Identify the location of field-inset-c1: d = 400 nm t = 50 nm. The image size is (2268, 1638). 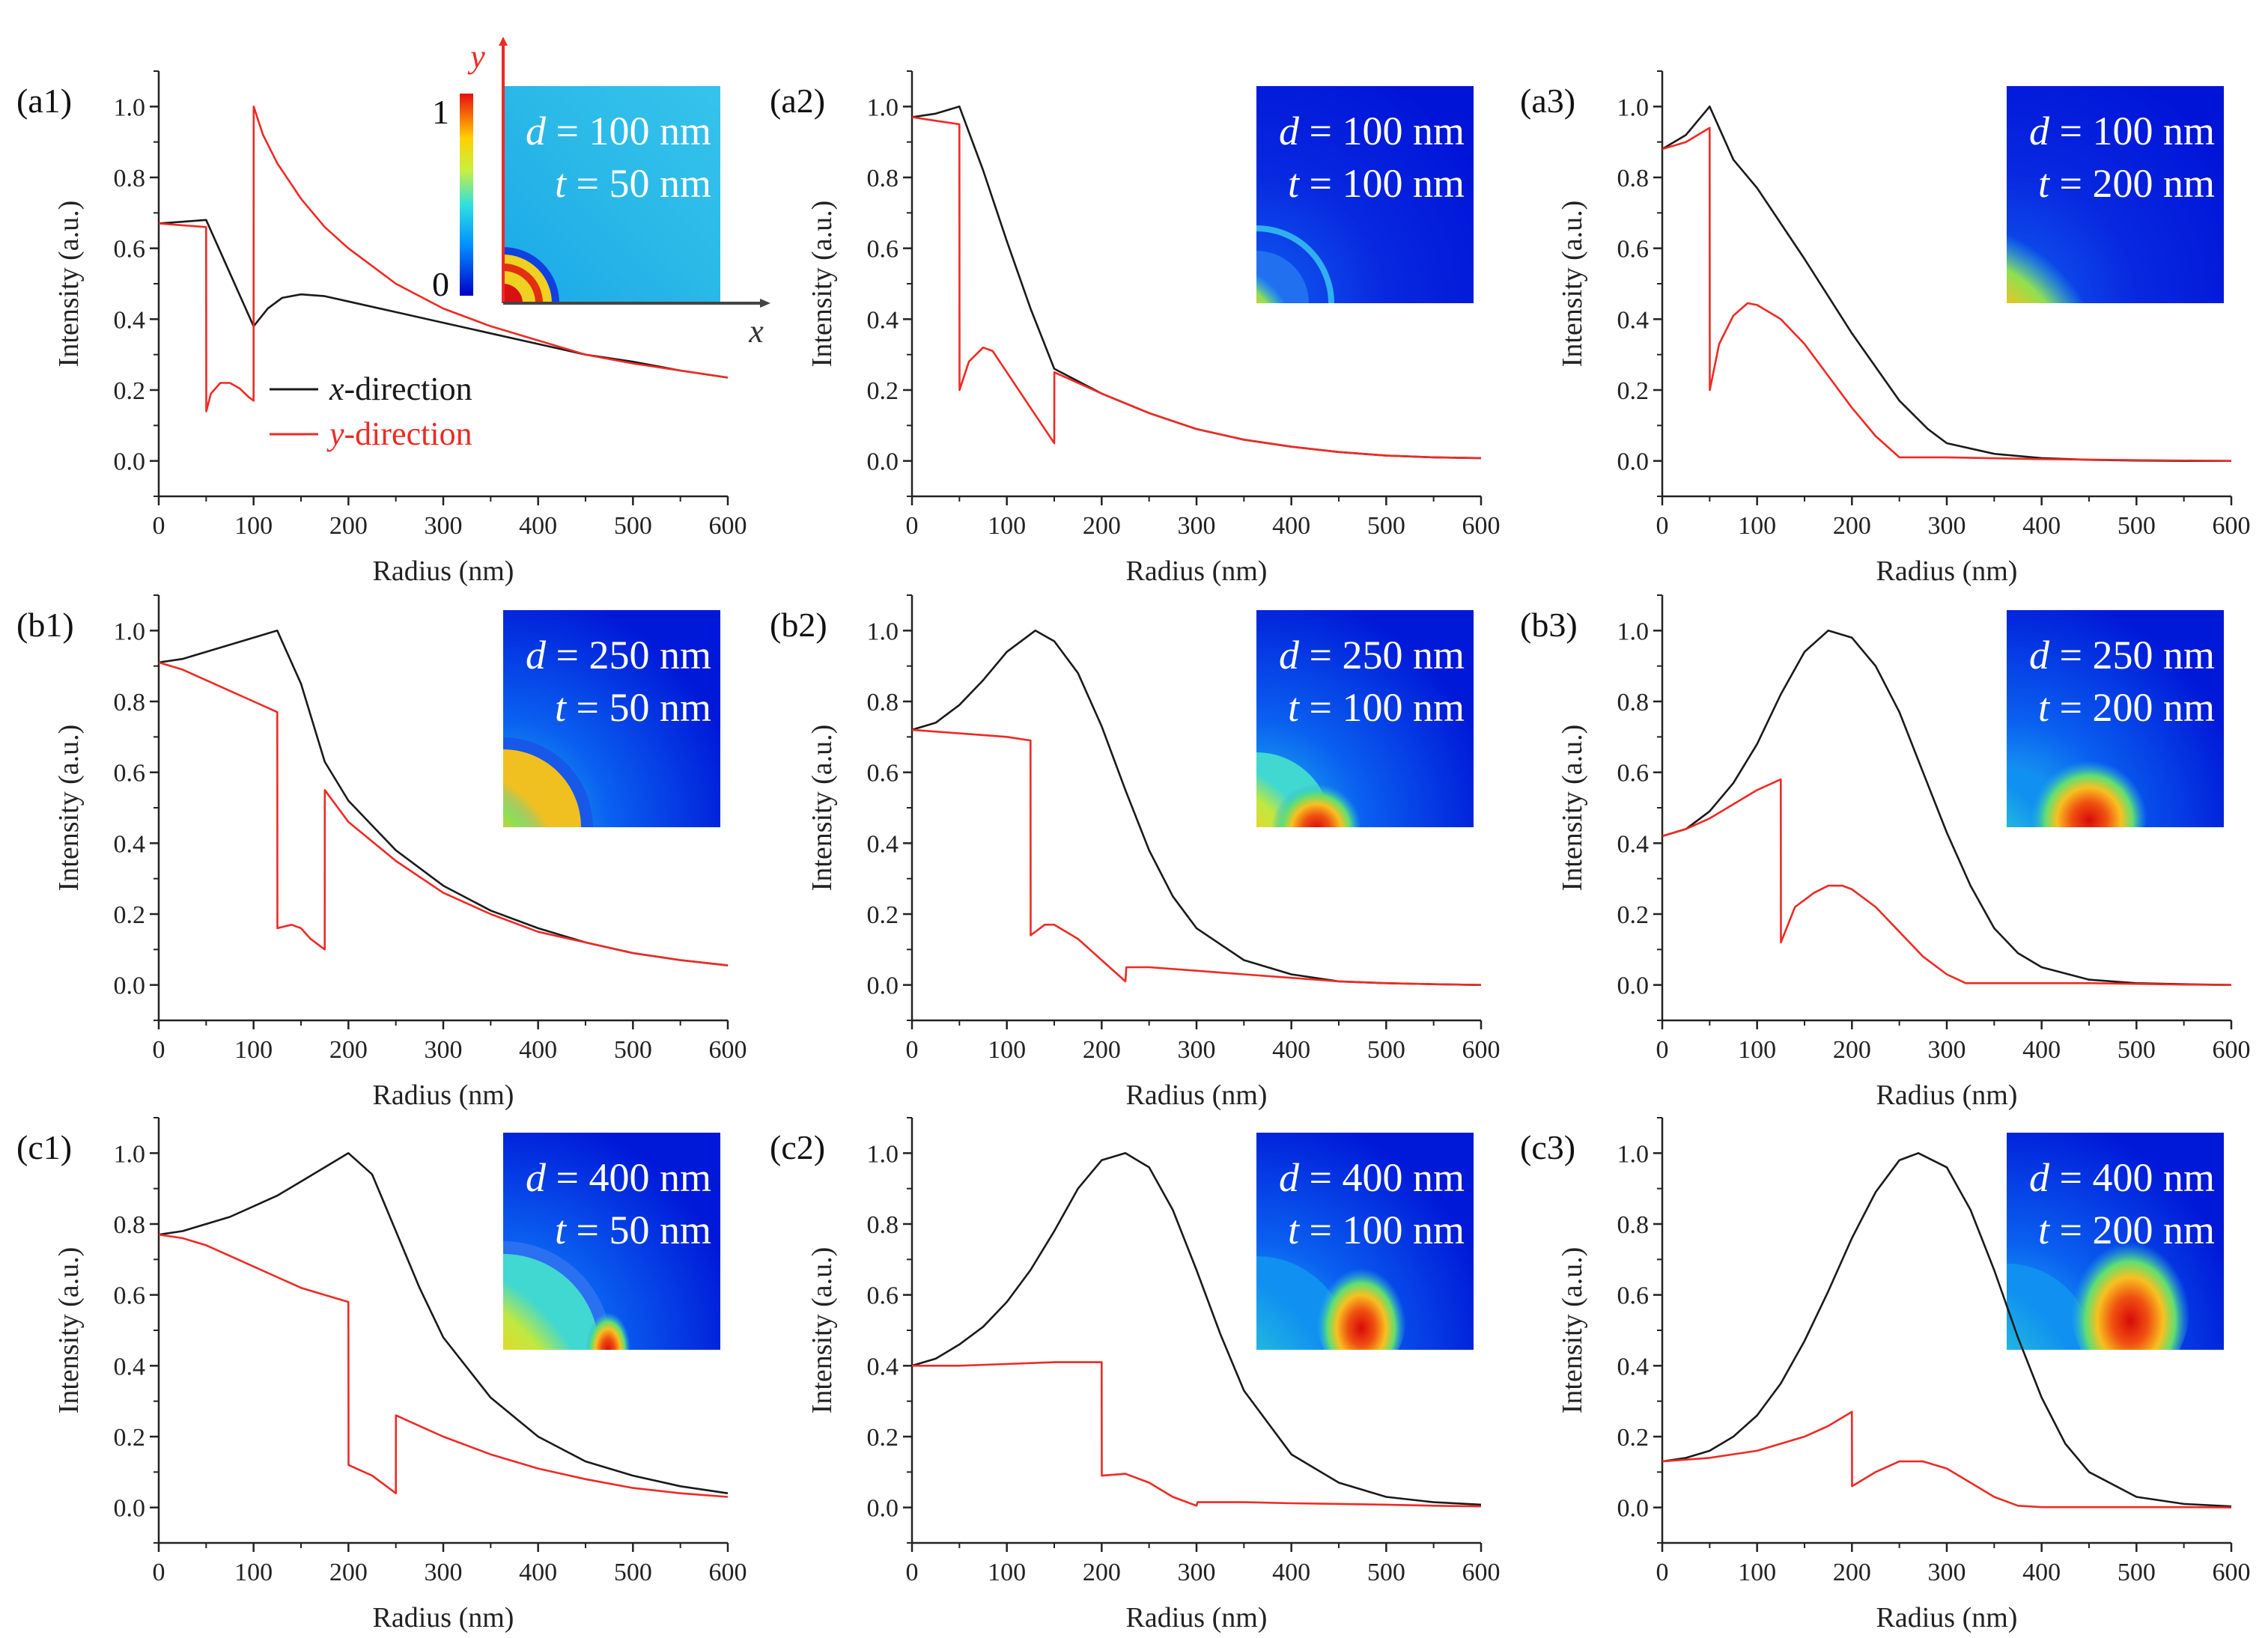
(611, 1241).